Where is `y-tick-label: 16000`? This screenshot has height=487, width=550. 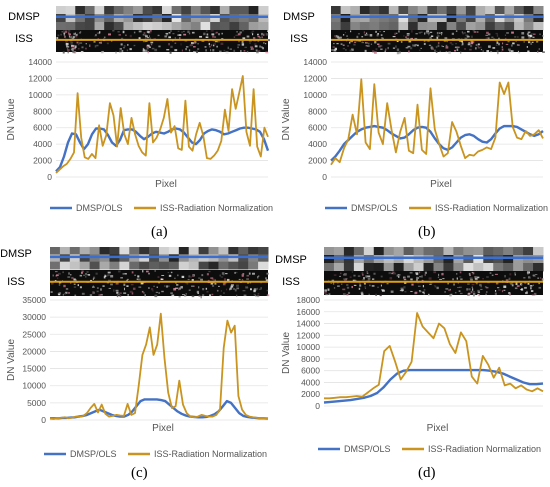 y-tick-label: 16000 is located at coordinates (308, 312).